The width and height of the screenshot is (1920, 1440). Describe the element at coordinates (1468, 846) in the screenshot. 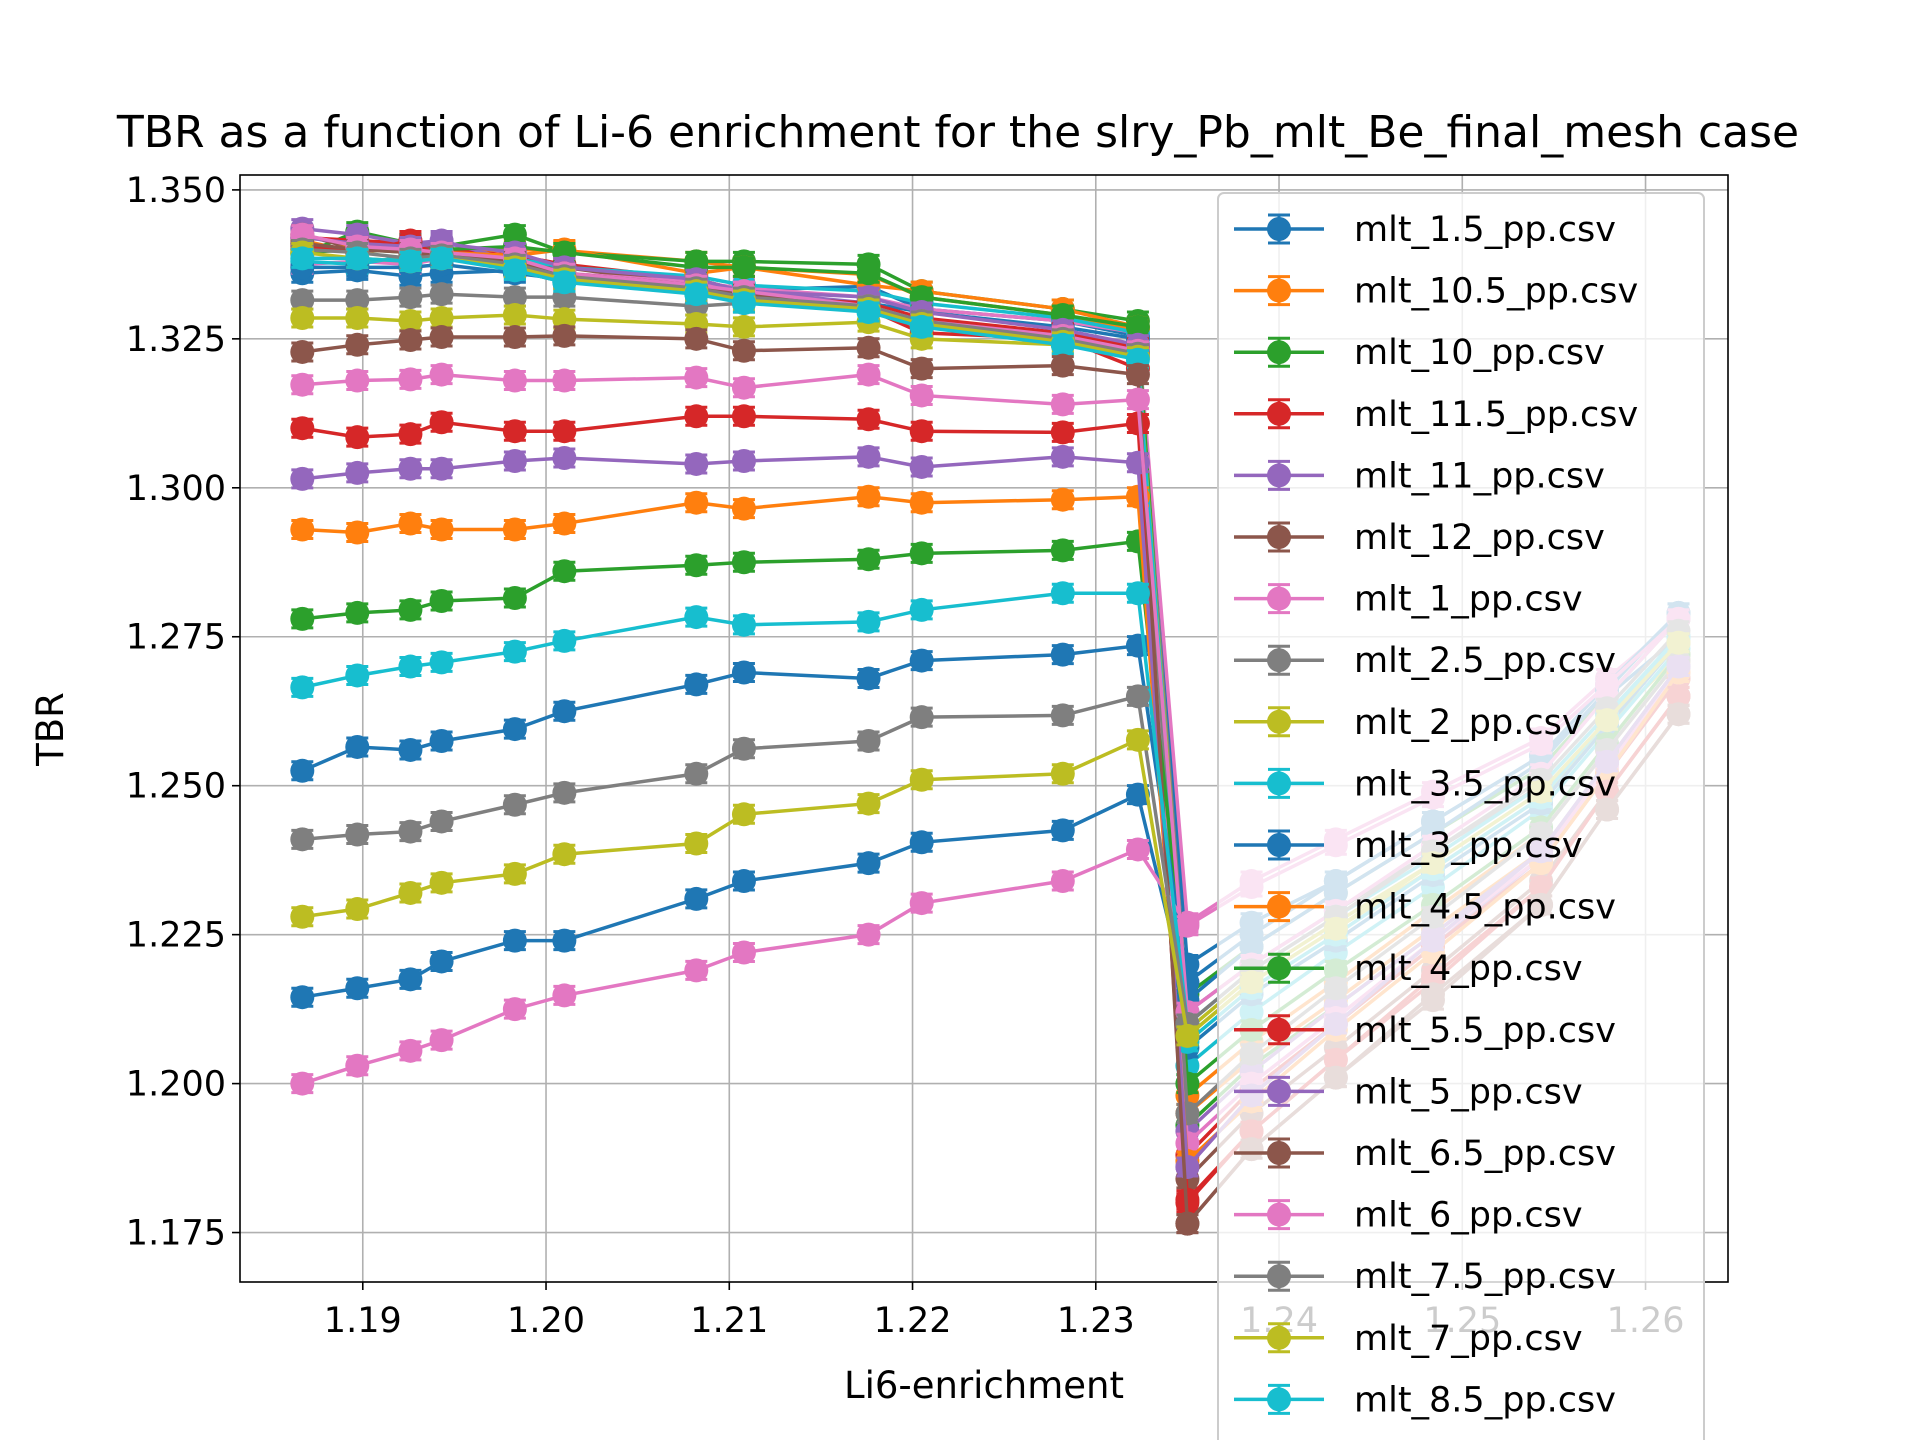

I see `legend-label: mlt_3_pp.csv` at that location.